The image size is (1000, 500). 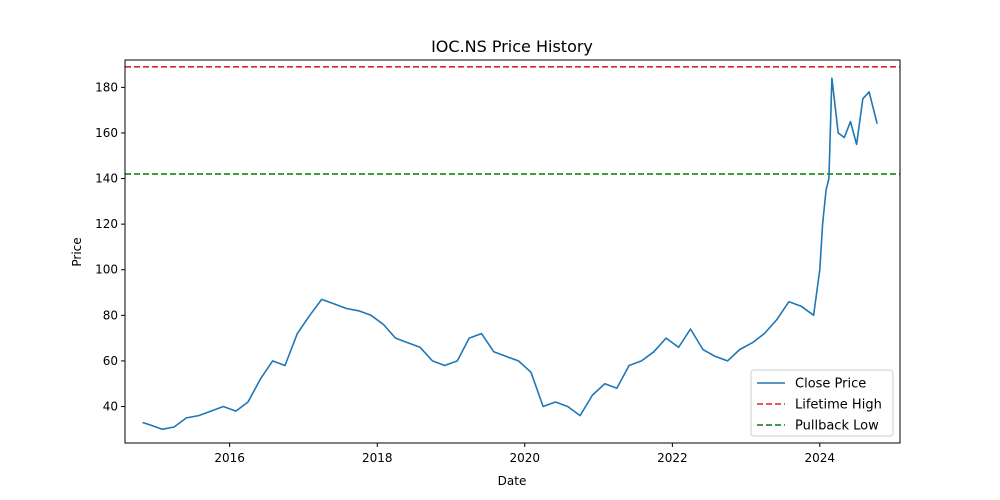 I want to click on y-tick-label: 80, so click(x=110, y=315).